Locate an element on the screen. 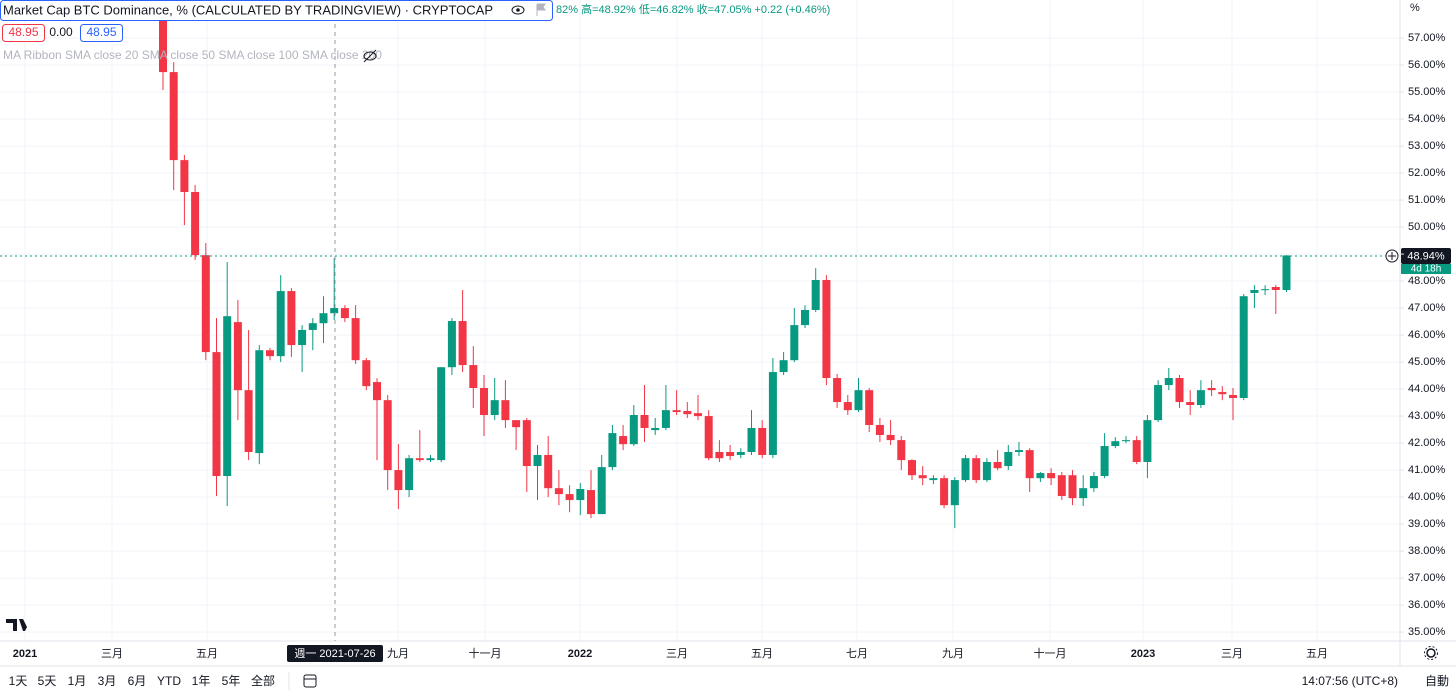 The width and height of the screenshot is (1456, 696). x-tick-label: 2021 is located at coordinates (25, 654).